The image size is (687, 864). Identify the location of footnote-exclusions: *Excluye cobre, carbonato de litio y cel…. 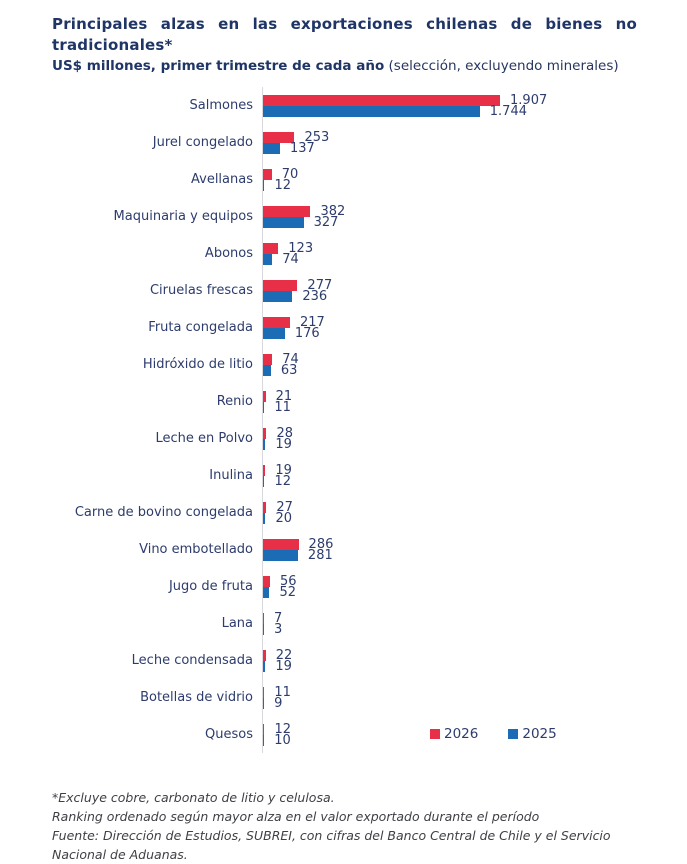
(193, 797).